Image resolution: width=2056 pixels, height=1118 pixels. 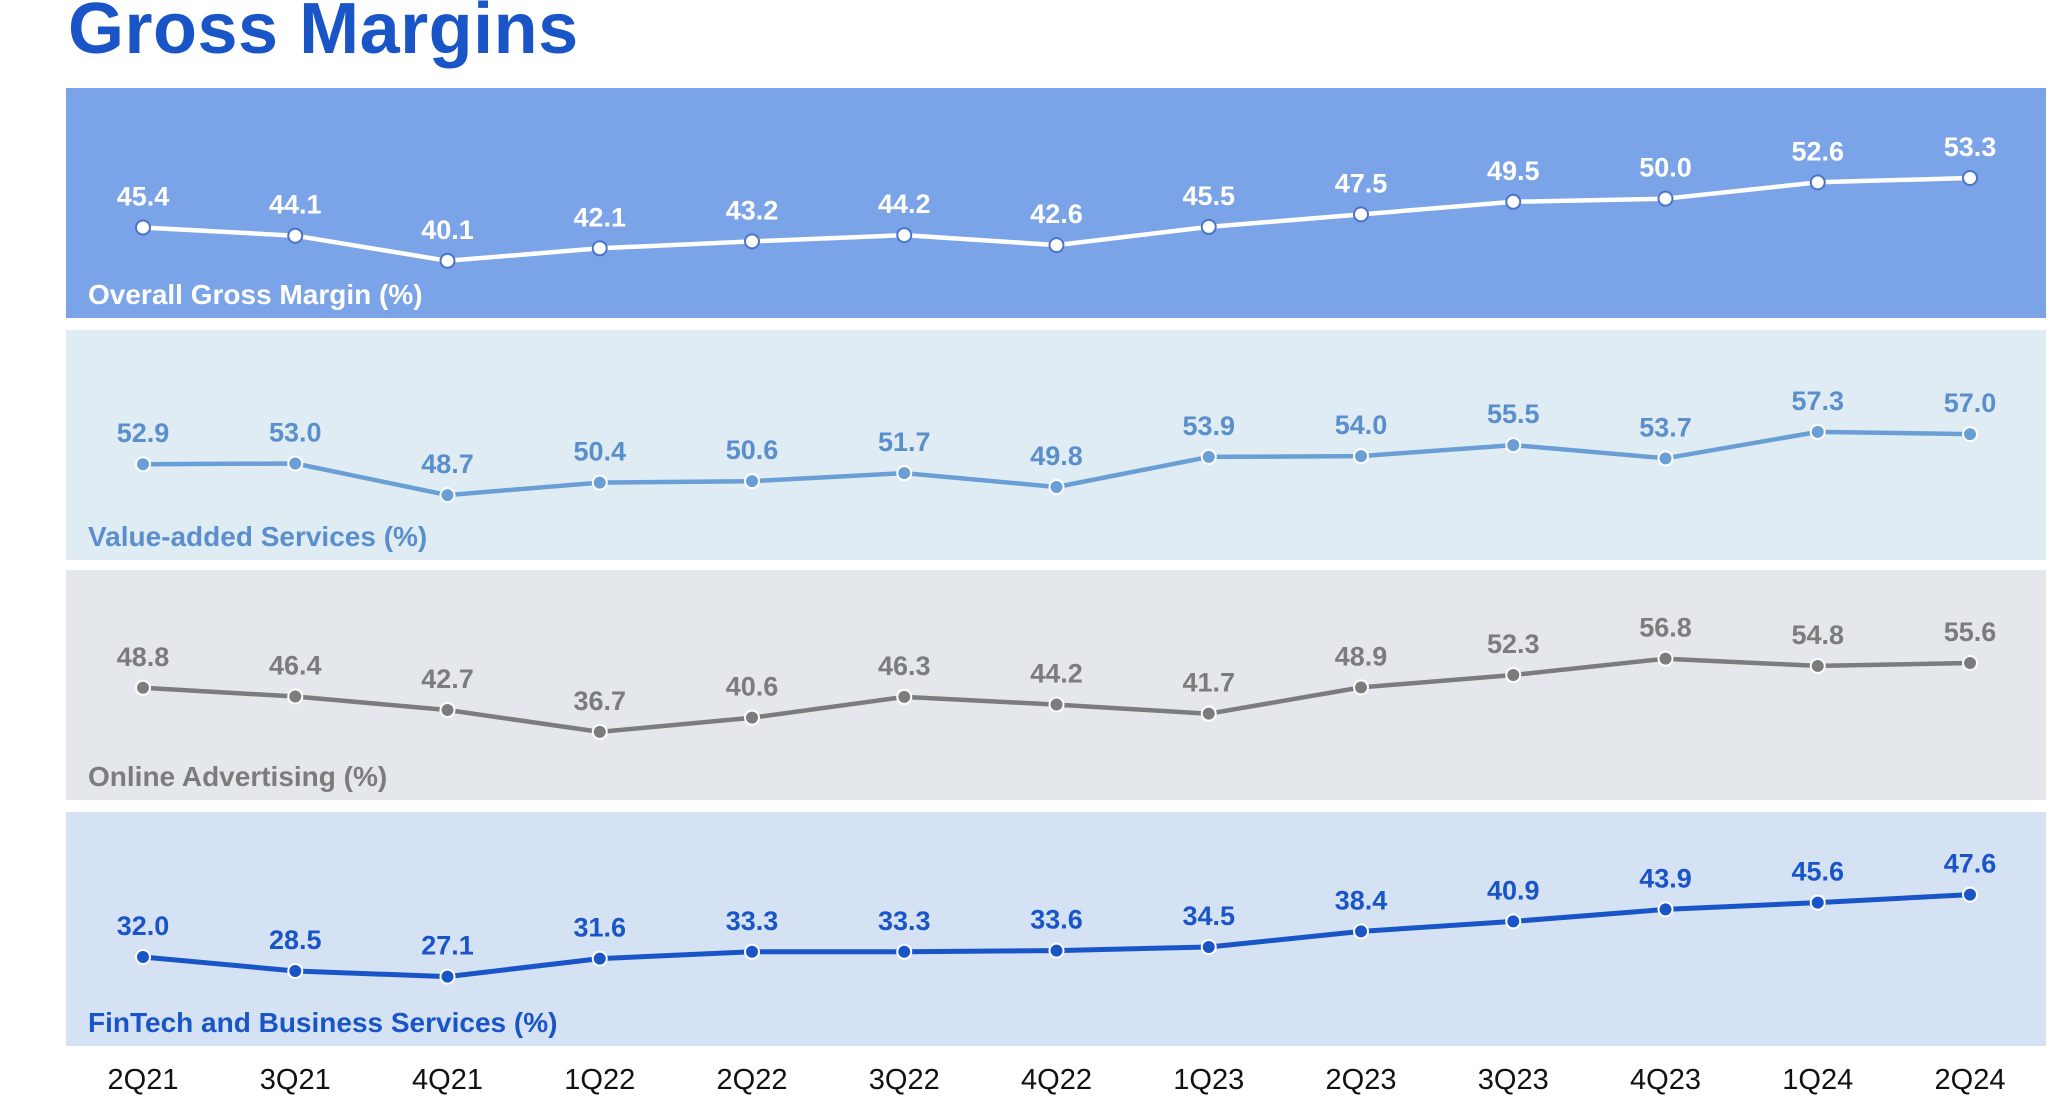 I want to click on data-label-2-7: 41.7, so click(x=1208, y=683).